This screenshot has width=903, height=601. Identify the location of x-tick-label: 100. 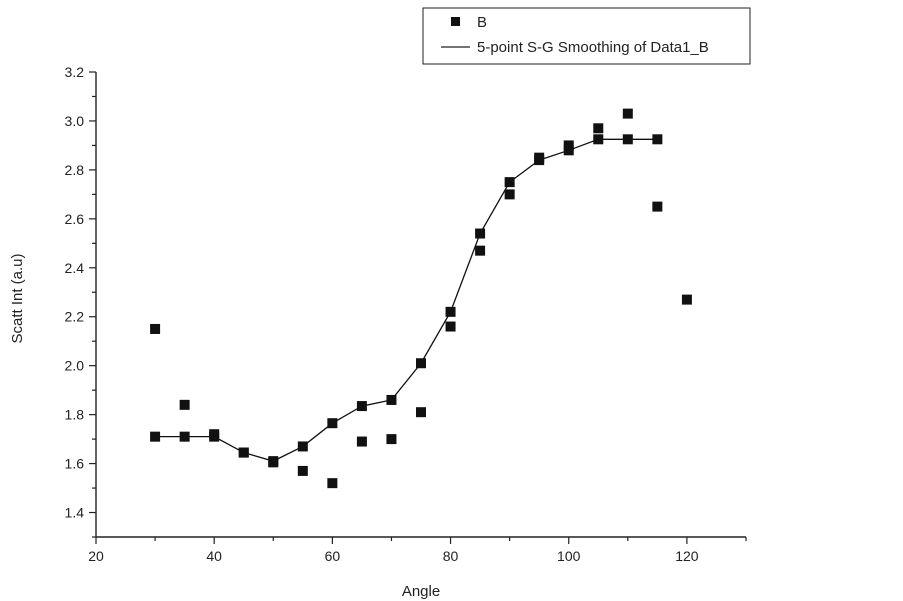
(569, 556).